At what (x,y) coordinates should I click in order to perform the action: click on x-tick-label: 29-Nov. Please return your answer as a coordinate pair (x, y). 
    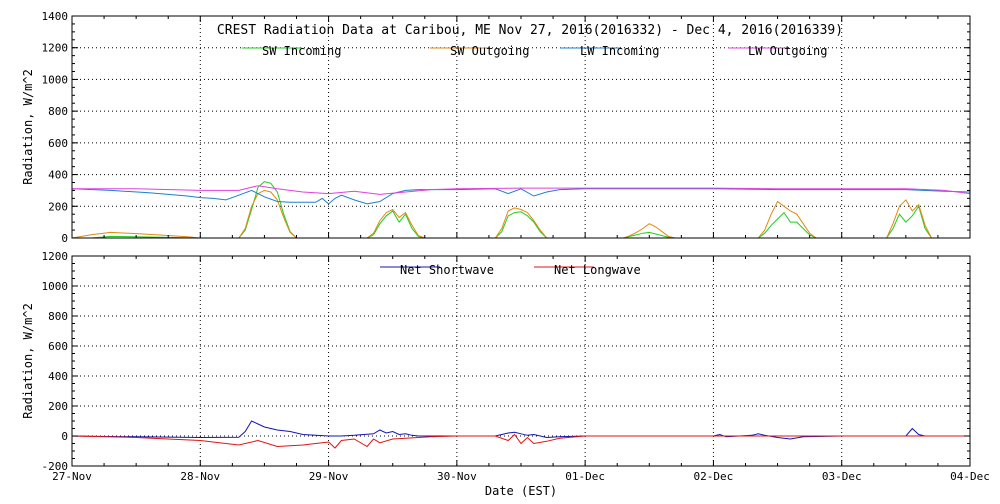
    Looking at the image, I should click on (329, 476).